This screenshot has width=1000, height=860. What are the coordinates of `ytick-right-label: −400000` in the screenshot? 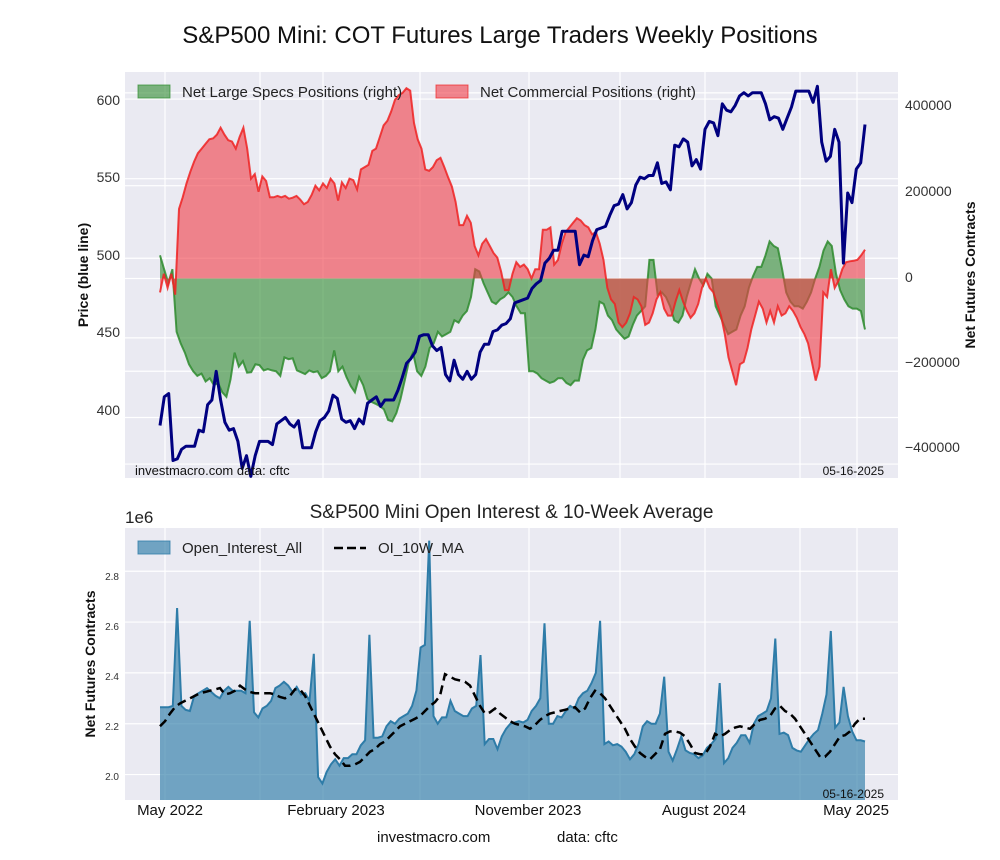 It's located at (932, 447).